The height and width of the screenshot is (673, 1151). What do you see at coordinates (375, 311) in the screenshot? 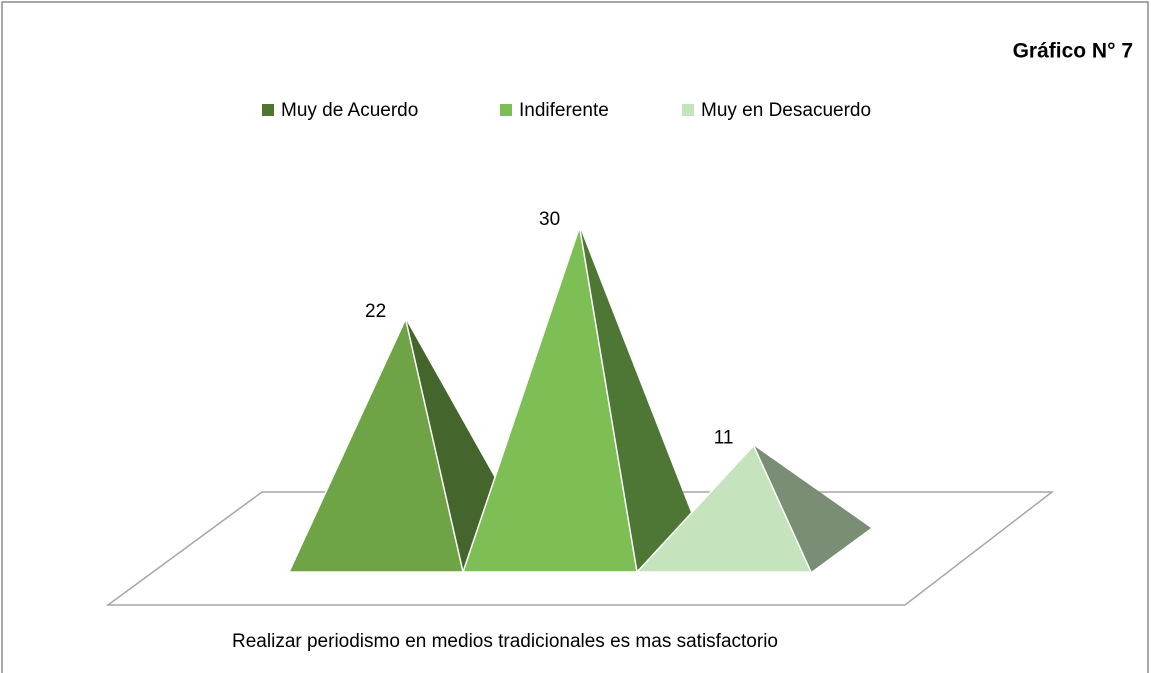
I see `data-label: 22` at bounding box center [375, 311].